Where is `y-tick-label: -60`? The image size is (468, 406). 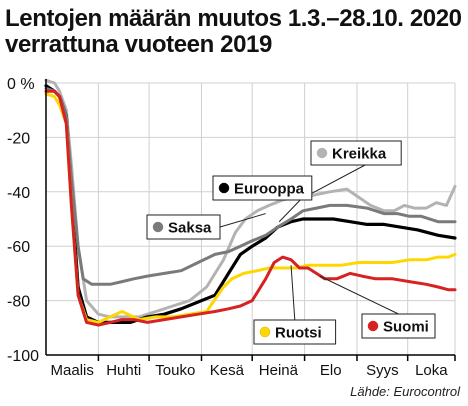
y-tick-label: -60 is located at coordinates (18, 247).